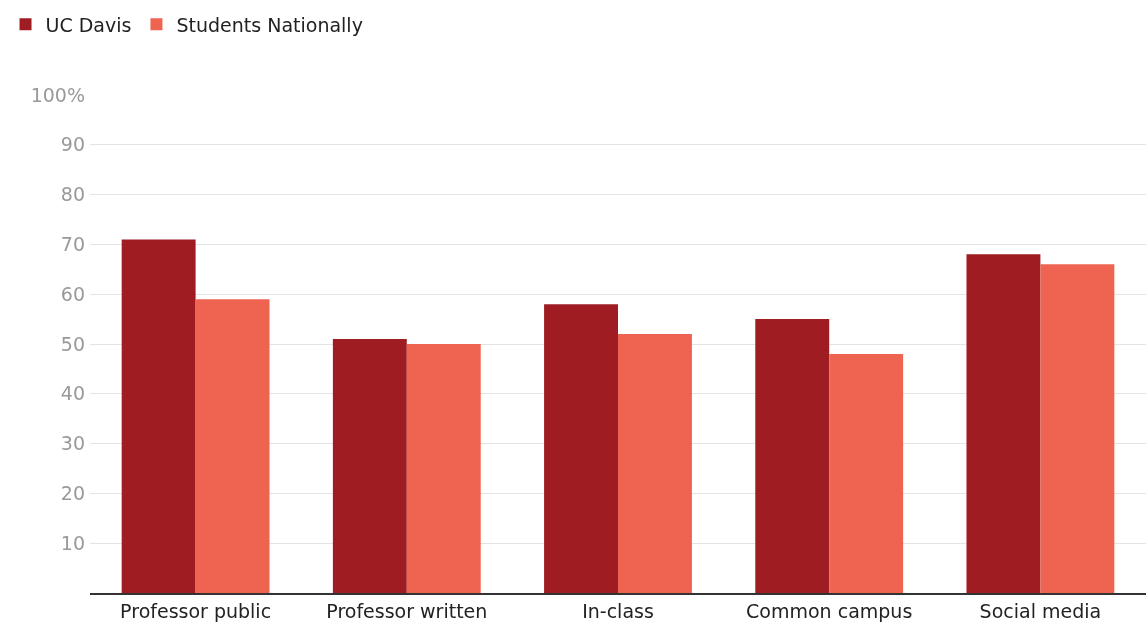 Image resolution: width=1148 pixels, height=629 pixels. Describe the element at coordinates (72, 393) in the screenshot. I see `y-tick-label: 40` at that location.